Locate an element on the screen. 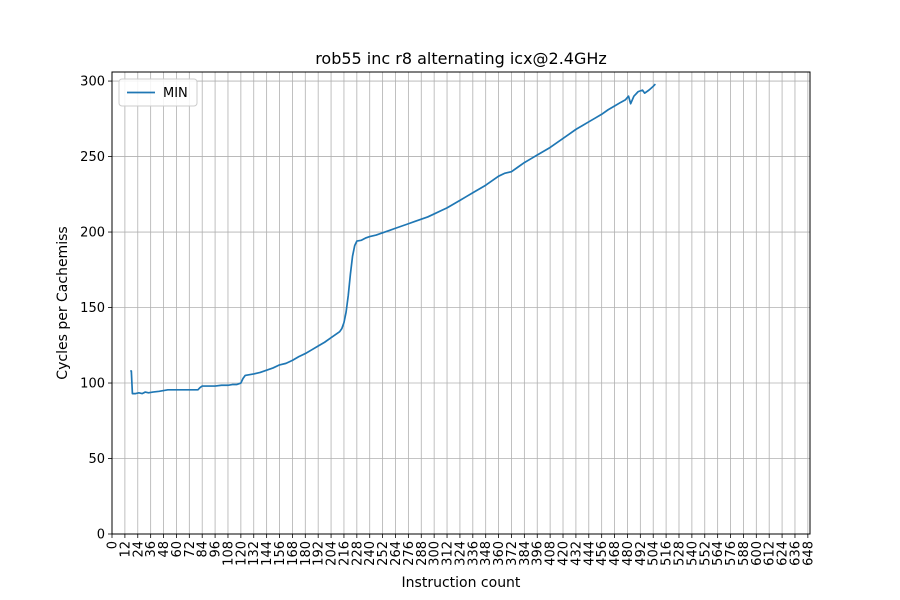 The image size is (900, 600). y-tick-label: 250 is located at coordinates (92, 157).